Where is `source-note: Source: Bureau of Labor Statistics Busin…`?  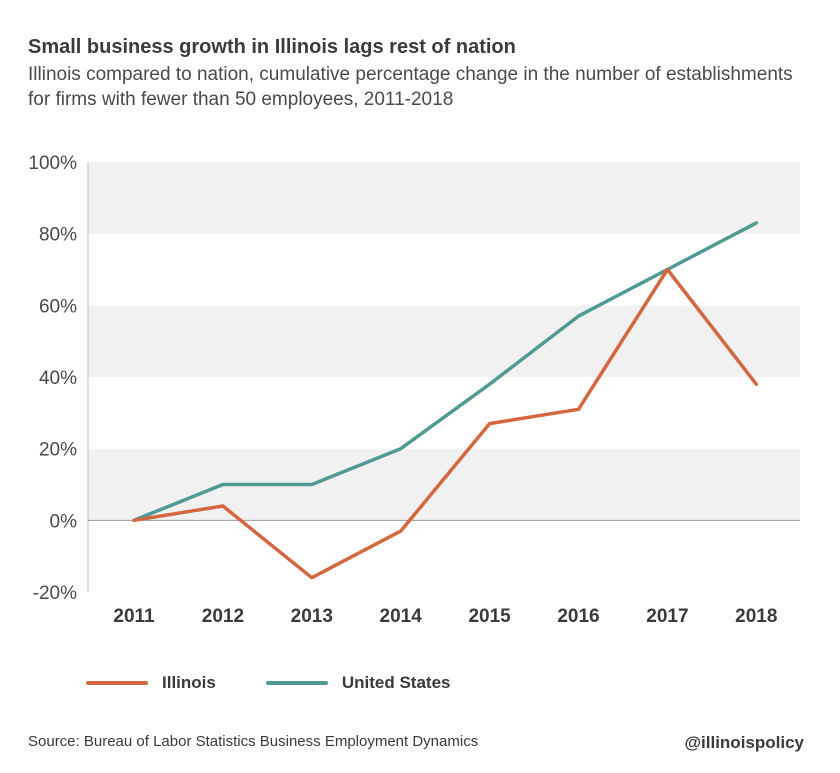
source-note: Source: Bureau of Labor Statistics Busin… is located at coordinates (253, 741).